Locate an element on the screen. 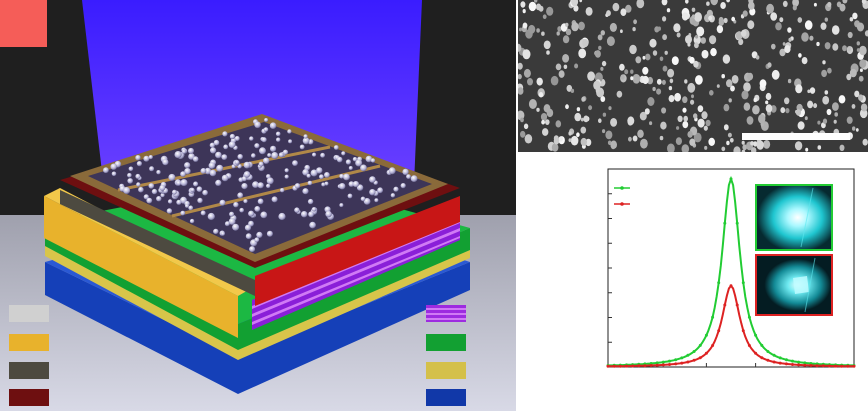  nanowire-dots is located at coordinates (260, 185).